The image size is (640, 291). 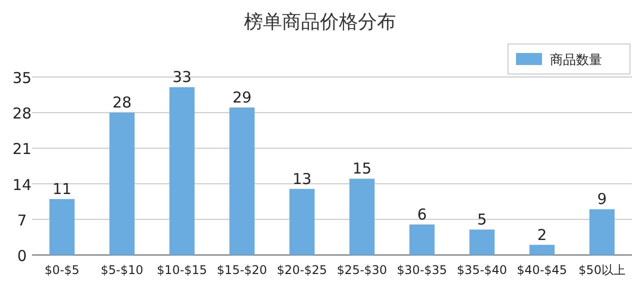 What do you see at coordinates (302, 270) in the screenshot?
I see `x-tick-label: $20-$25` at bounding box center [302, 270].